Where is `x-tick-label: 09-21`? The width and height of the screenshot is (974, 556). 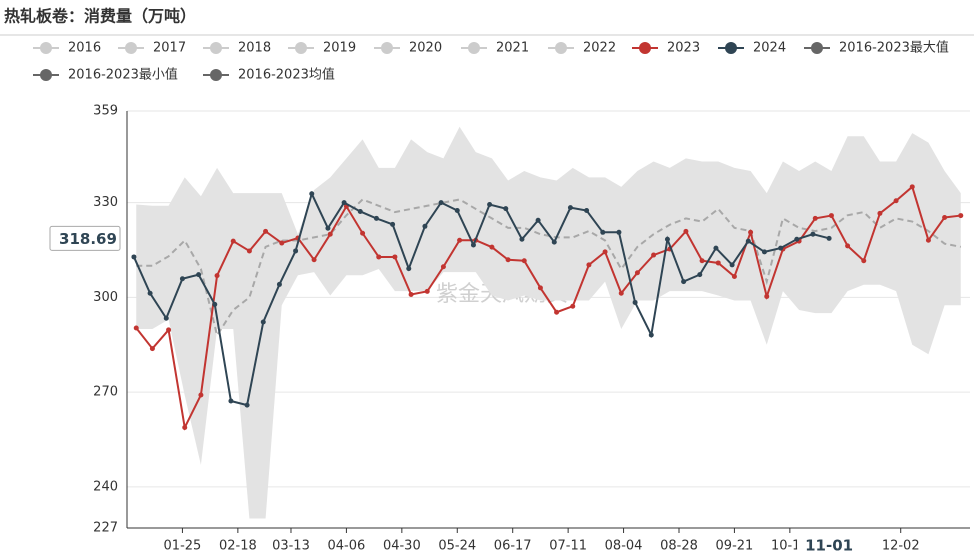
x-tick-label: 09-21 is located at coordinates (735, 546).